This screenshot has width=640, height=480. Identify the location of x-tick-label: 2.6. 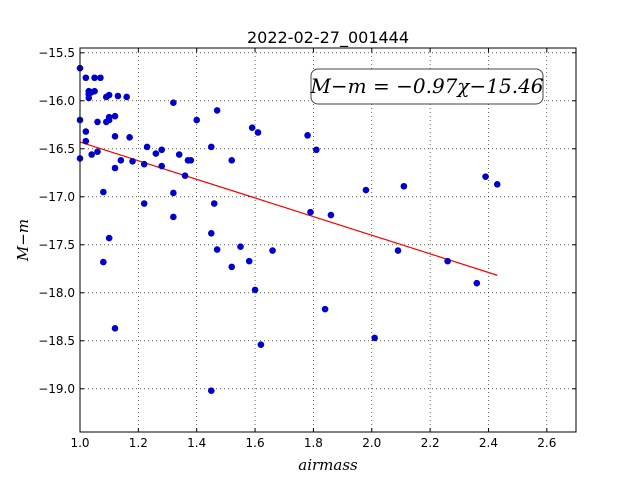
(546, 443).